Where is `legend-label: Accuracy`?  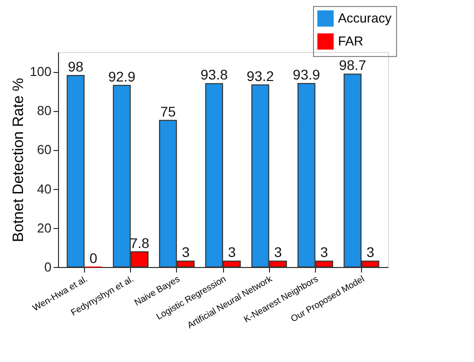
legend-label: Accuracy is located at coordinates (365, 18).